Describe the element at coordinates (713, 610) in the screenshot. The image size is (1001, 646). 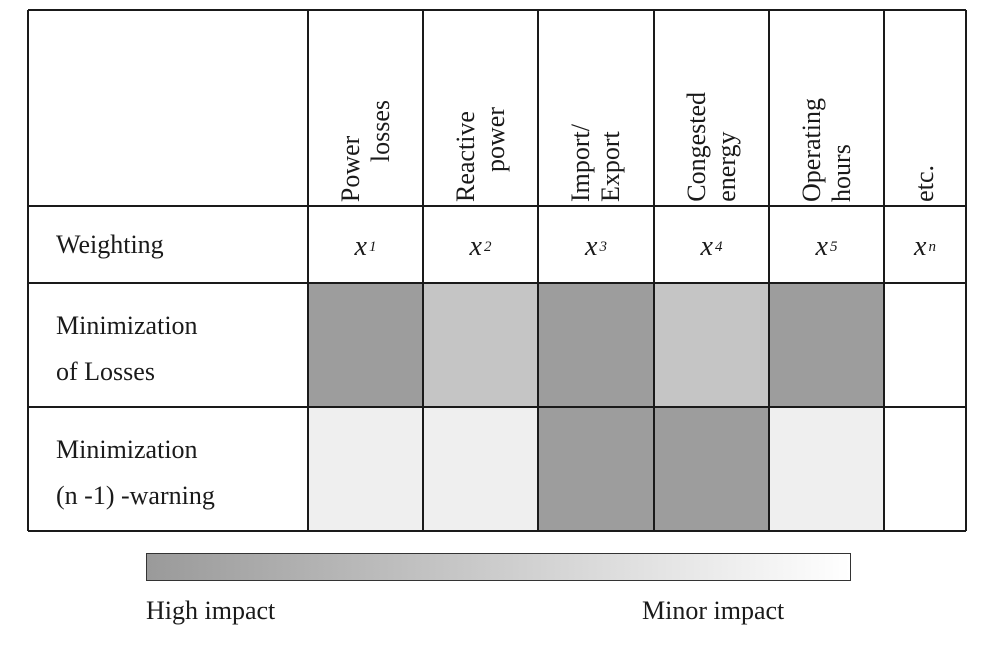
I see `legend-minor-impact: Minor impact` at that location.